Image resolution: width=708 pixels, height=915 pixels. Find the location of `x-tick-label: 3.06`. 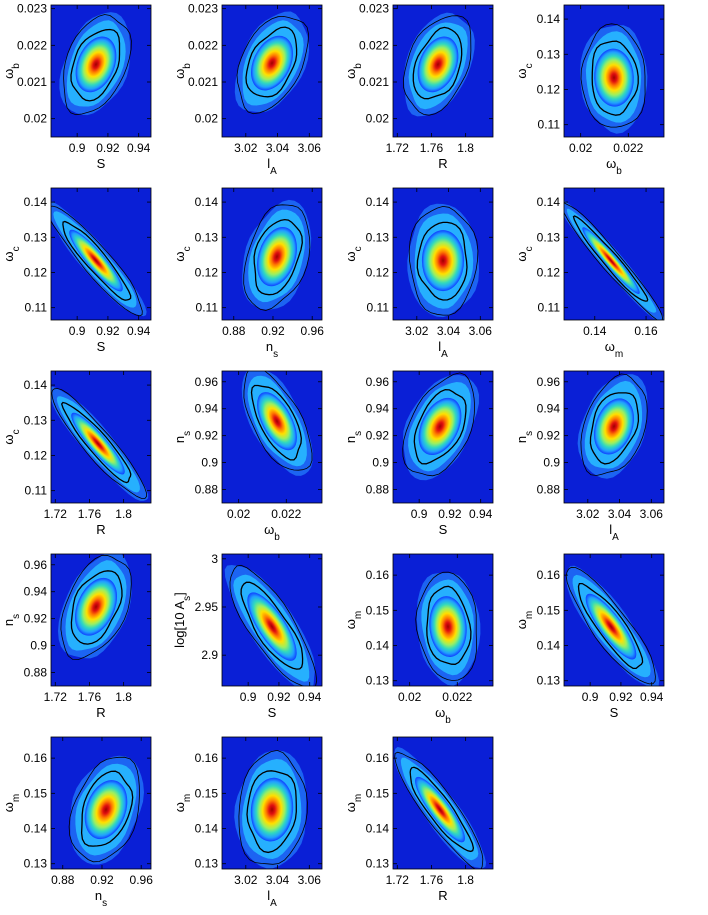

x-tick-label: 3.06 is located at coordinates (481, 331).